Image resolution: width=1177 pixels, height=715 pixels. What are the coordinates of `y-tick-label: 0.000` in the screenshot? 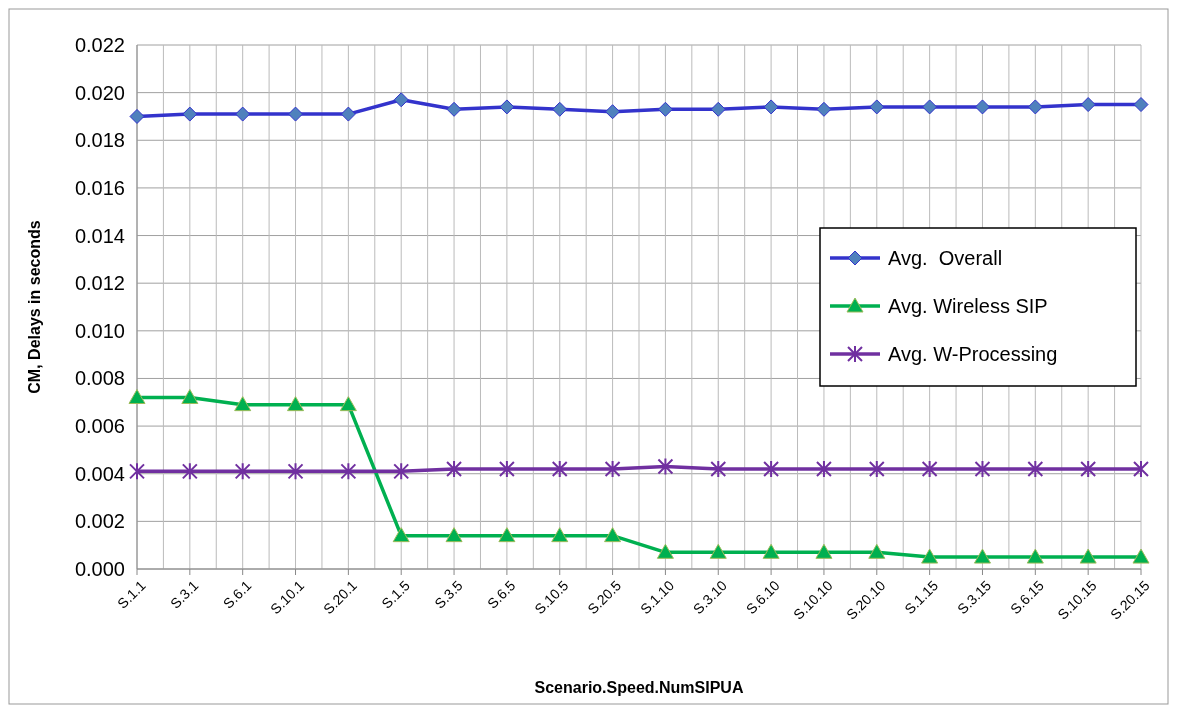 It's located at (99, 569).